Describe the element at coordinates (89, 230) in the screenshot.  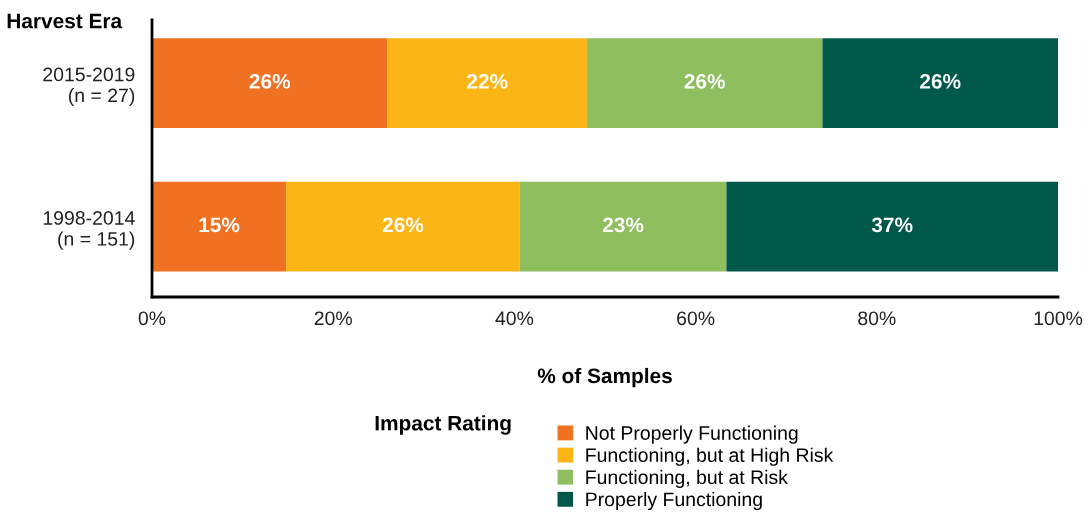
I see `y-tick-label: 1998-2014 (n = 151)` at that location.